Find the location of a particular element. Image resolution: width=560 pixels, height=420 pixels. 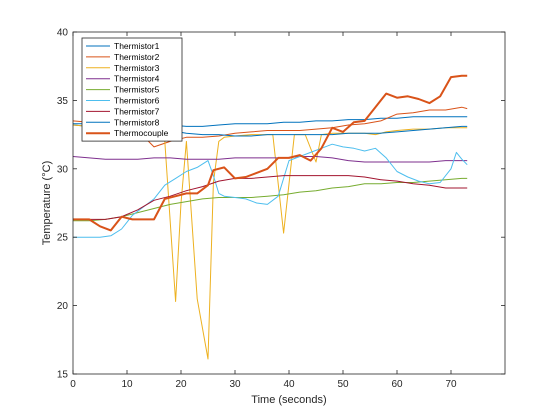

y-tick-label: 35 is located at coordinates (63, 101).